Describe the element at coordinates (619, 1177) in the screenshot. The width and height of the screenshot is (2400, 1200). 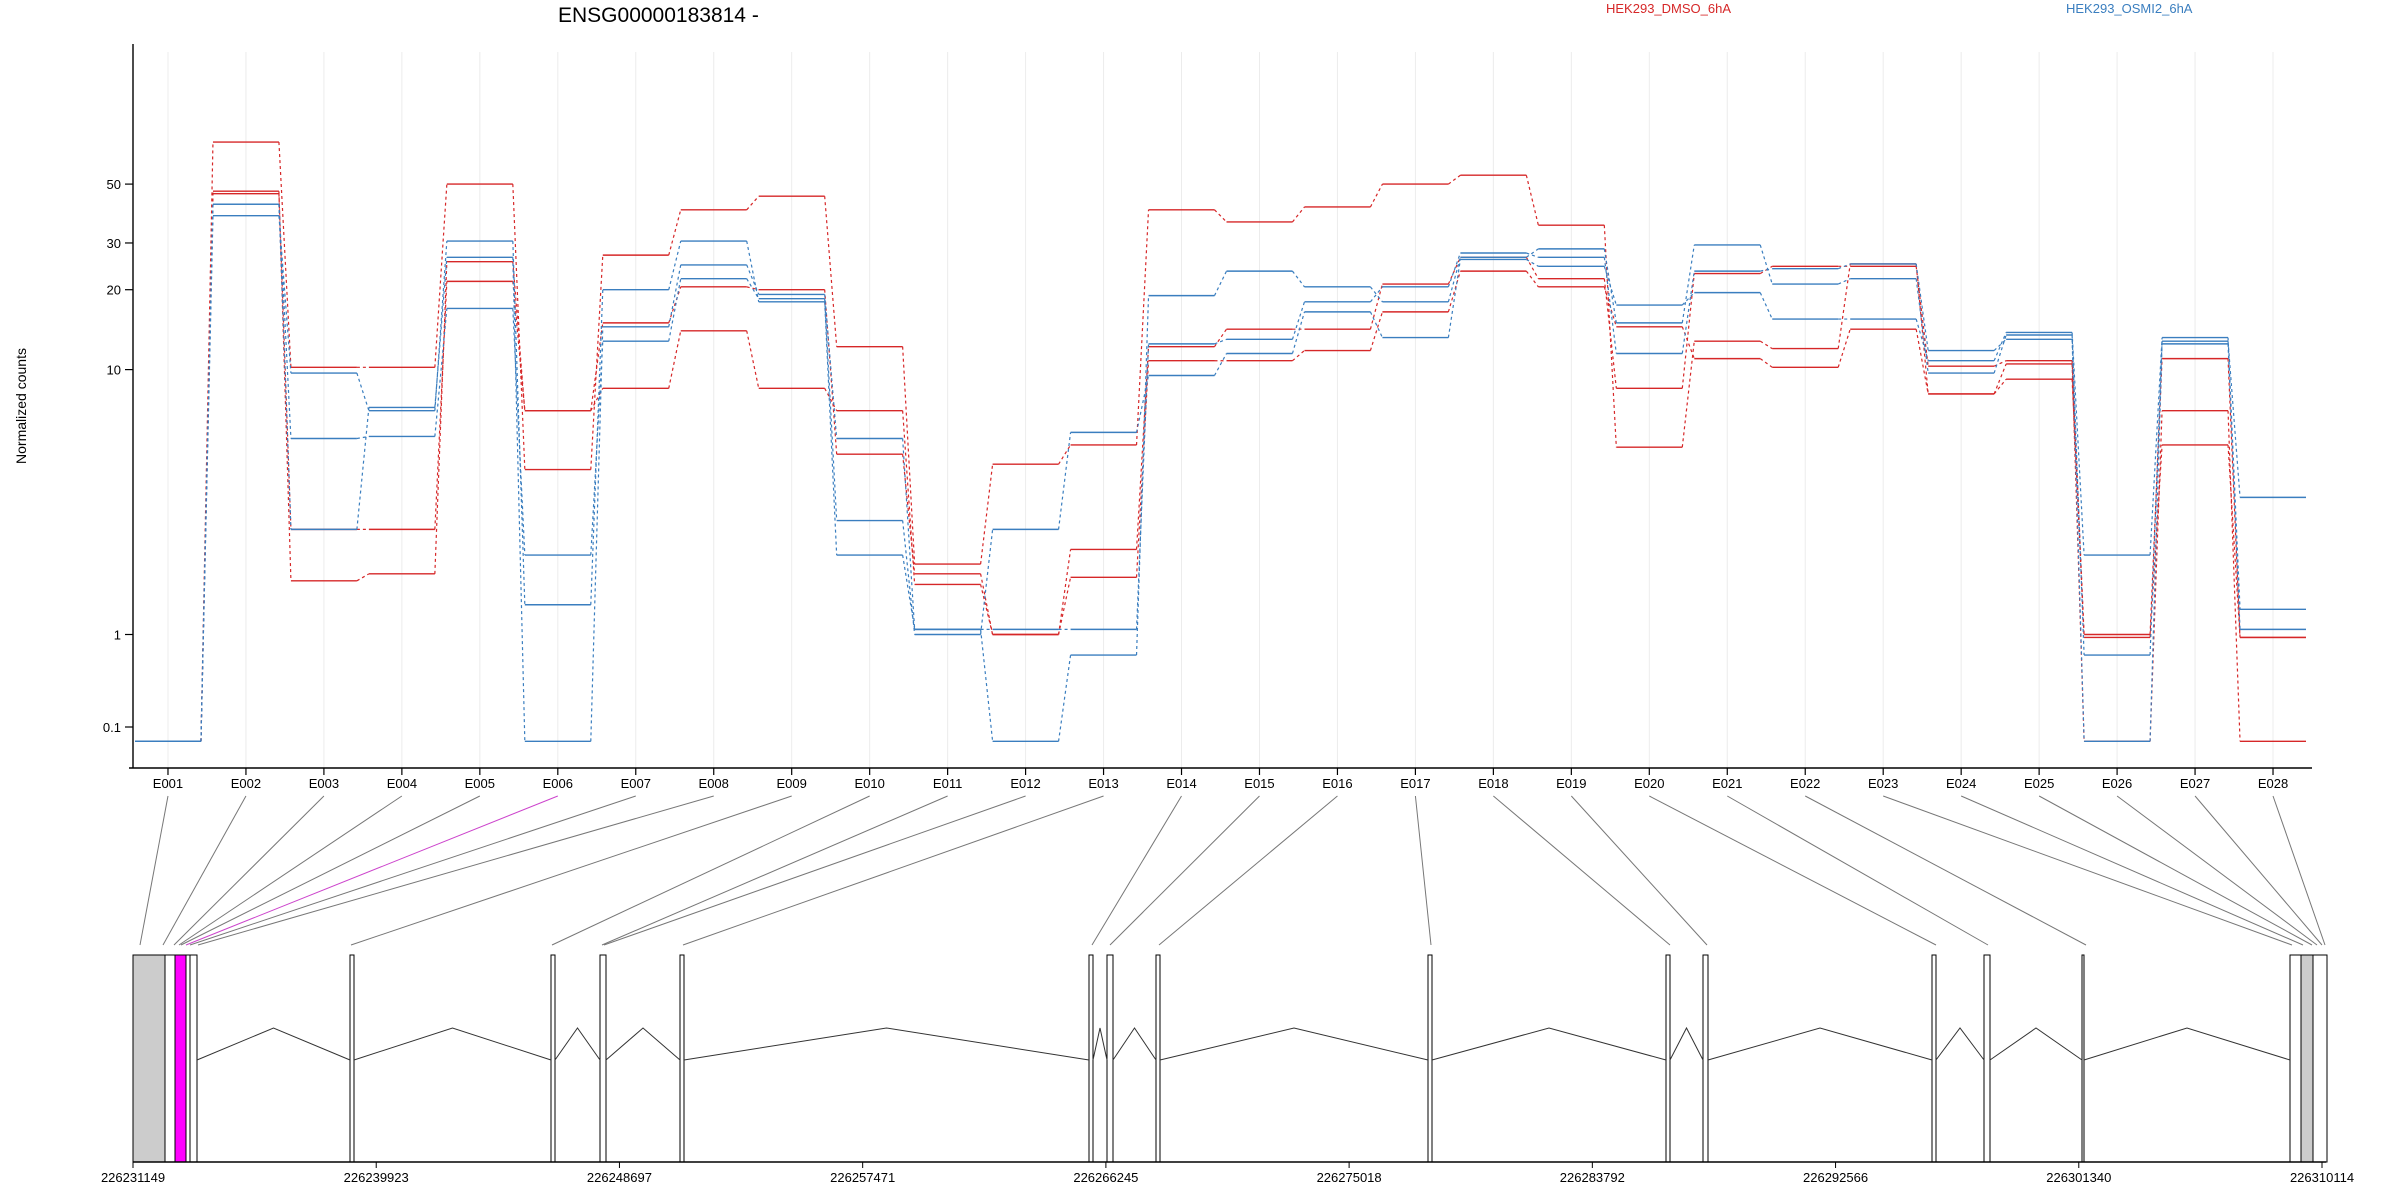
I see `coord-label: 226248697` at that location.